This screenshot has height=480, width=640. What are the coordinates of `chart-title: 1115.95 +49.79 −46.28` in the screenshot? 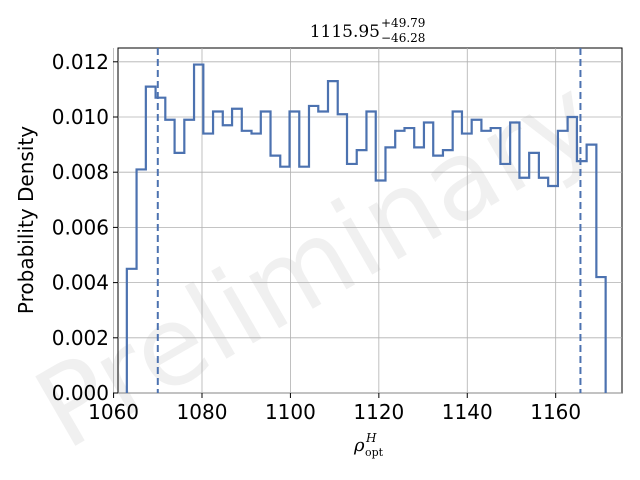 It's located at (368, 30).